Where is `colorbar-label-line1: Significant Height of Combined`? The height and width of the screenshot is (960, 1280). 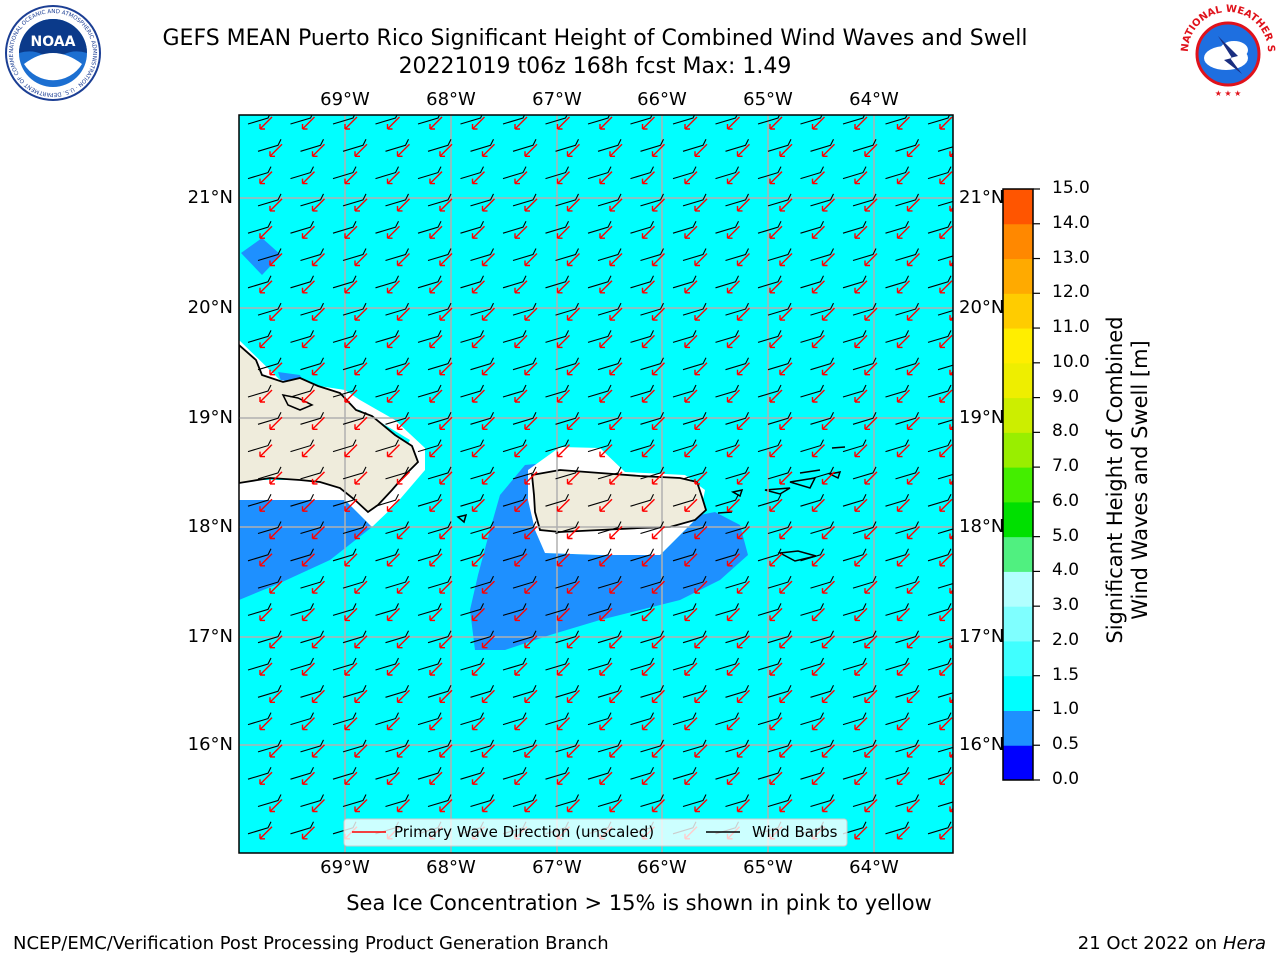 colorbar-label-line1: Significant Height of Combined is located at coordinates (1115, 480).